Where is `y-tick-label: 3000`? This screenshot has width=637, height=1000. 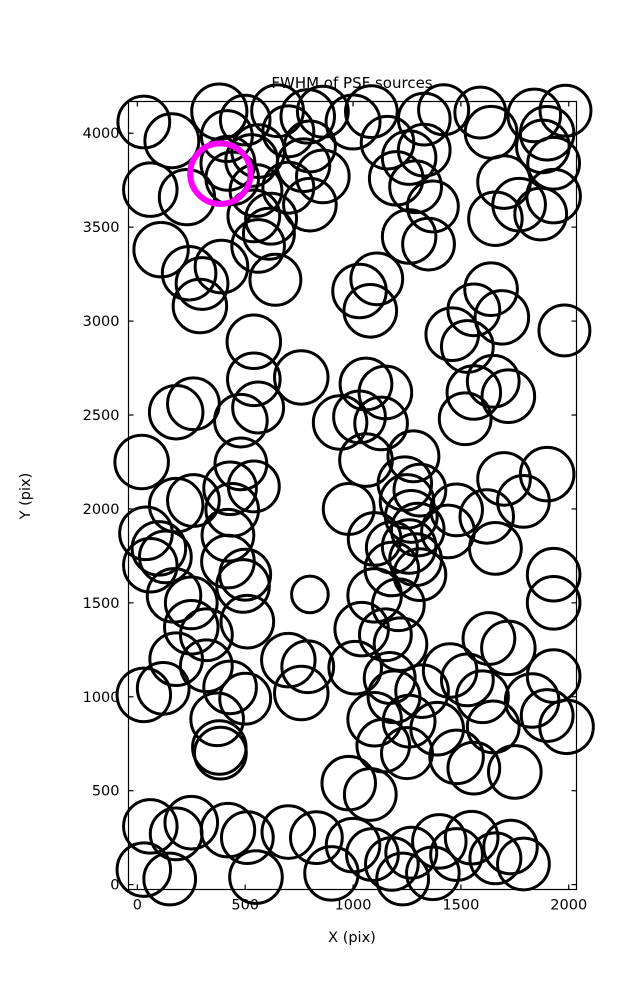 y-tick-label: 3000 is located at coordinates (101, 322).